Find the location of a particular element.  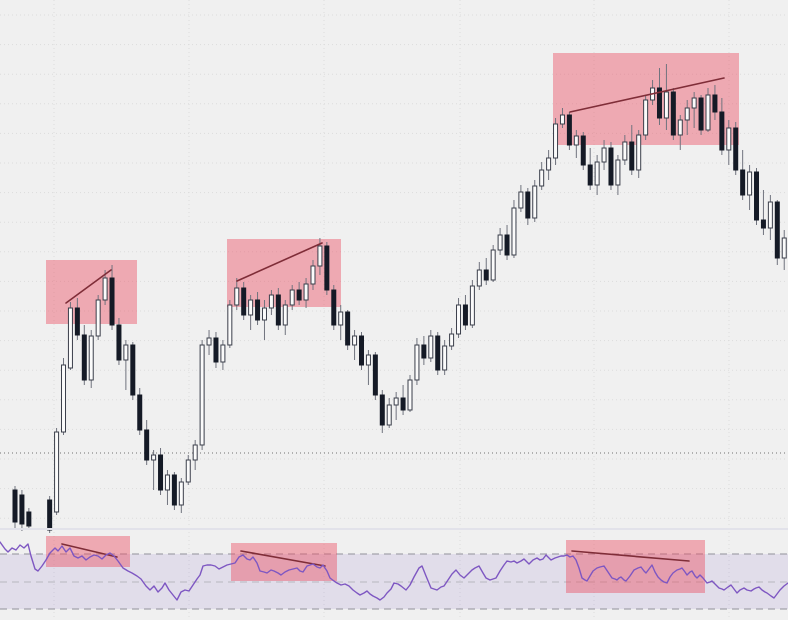

rsi-band-fill is located at coordinates (394, 581).